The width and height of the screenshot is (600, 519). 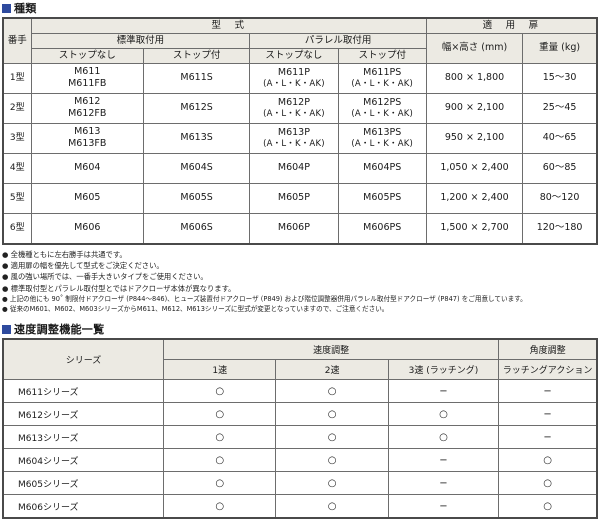 I want to click on col-header-speed-1: 1速, so click(x=220, y=370).